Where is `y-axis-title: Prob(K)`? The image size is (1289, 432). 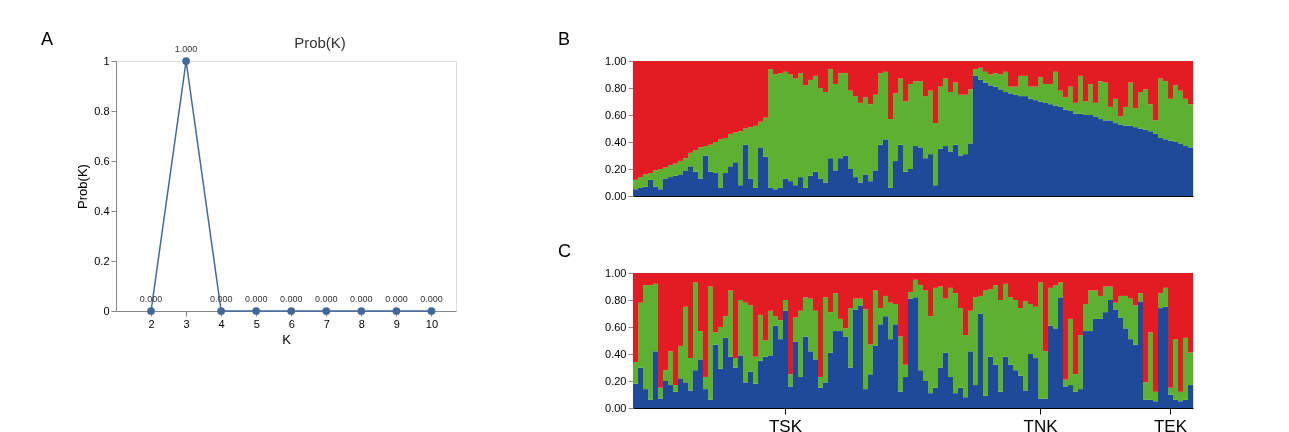 y-axis-title: Prob(K) is located at coordinates (83, 186).